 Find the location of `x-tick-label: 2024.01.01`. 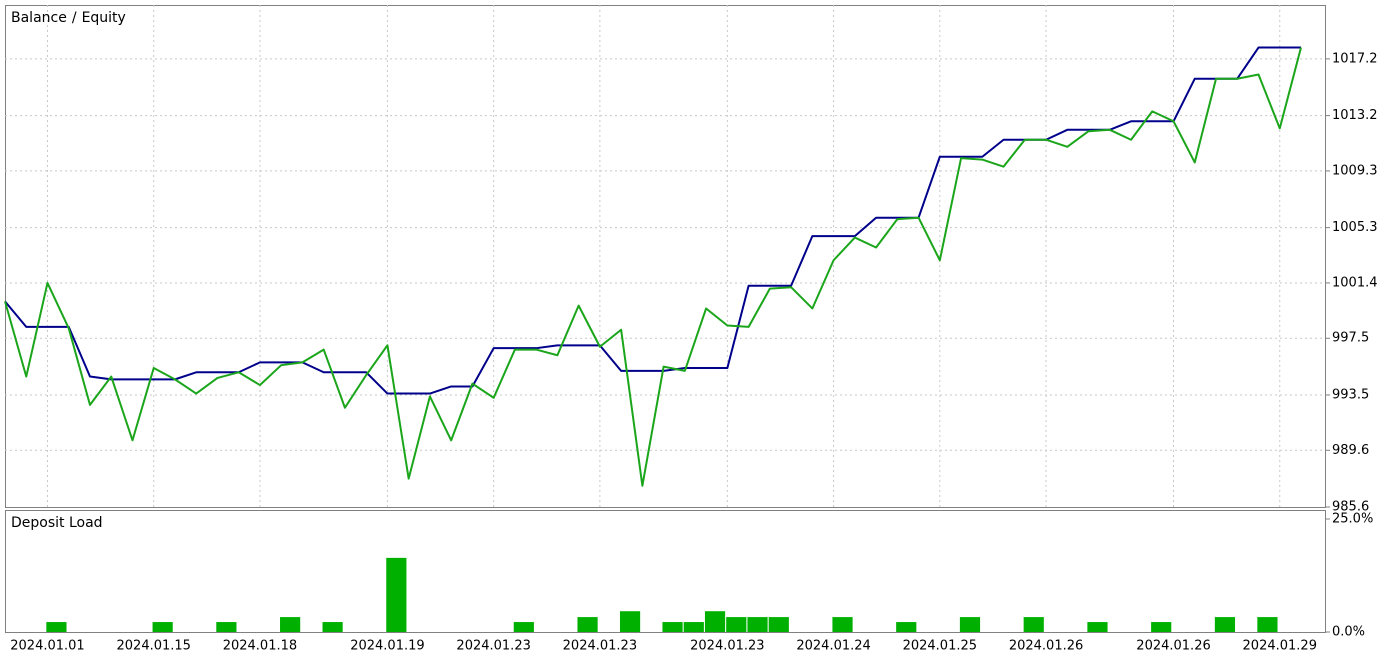

x-tick-label: 2024.01.01 is located at coordinates (47, 646).